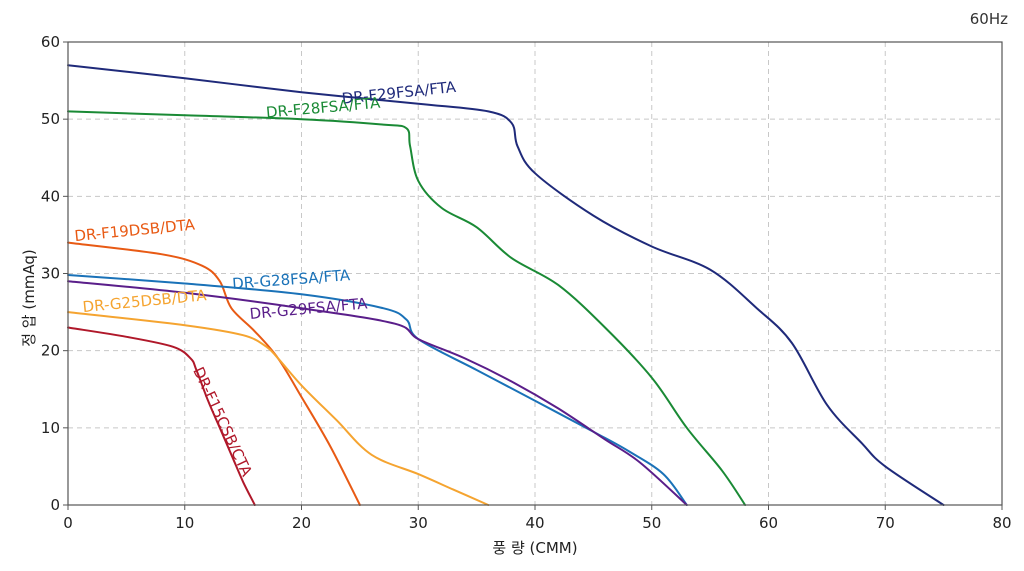  Describe the element at coordinates (768, 523) in the screenshot. I see `x-tick-label: 60` at that location.